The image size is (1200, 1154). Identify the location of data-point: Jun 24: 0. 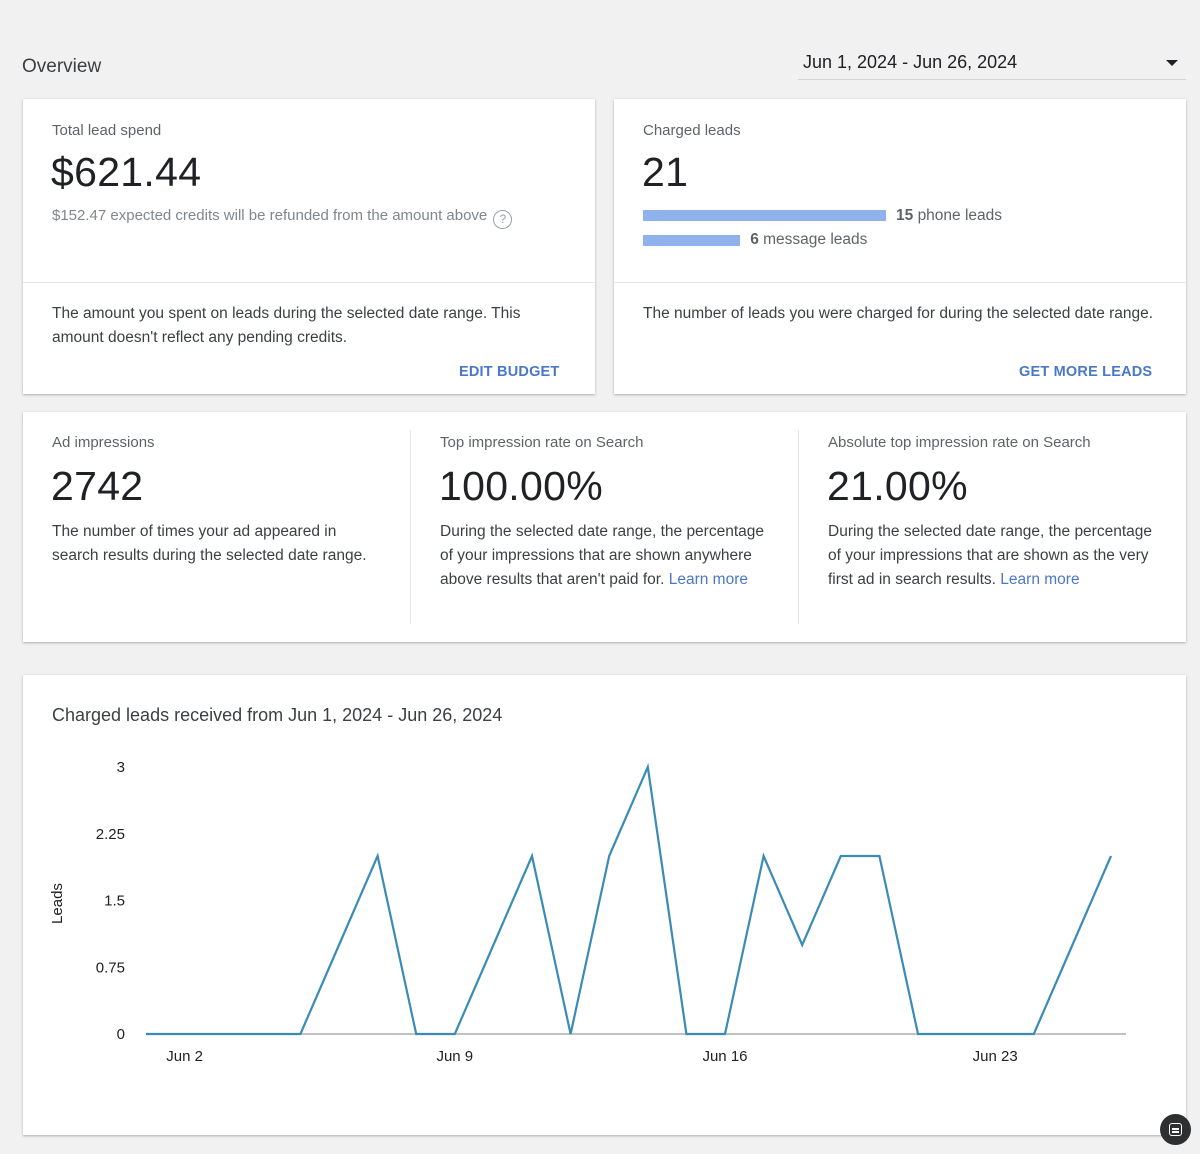
(1034, 1034).